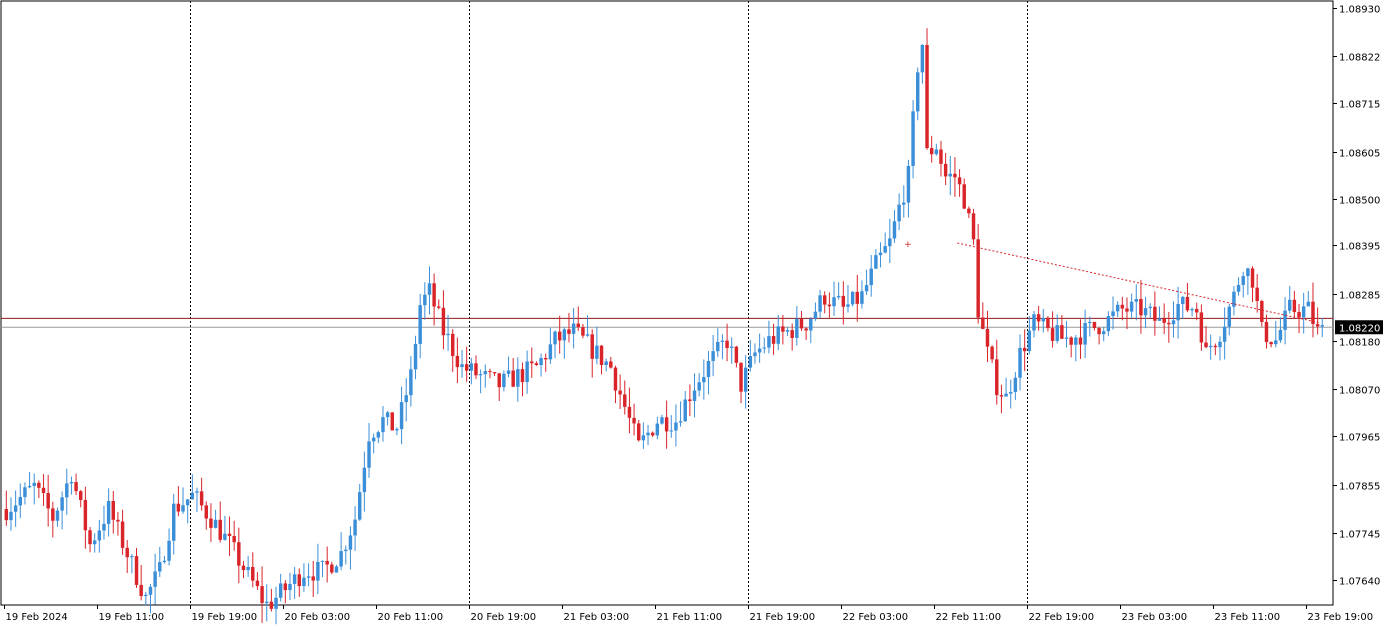 Image resolution: width=1387 pixels, height=631 pixels. Describe the element at coordinates (1359, 582) in the screenshot. I see `y-tick-label: 1.07640` at that location.